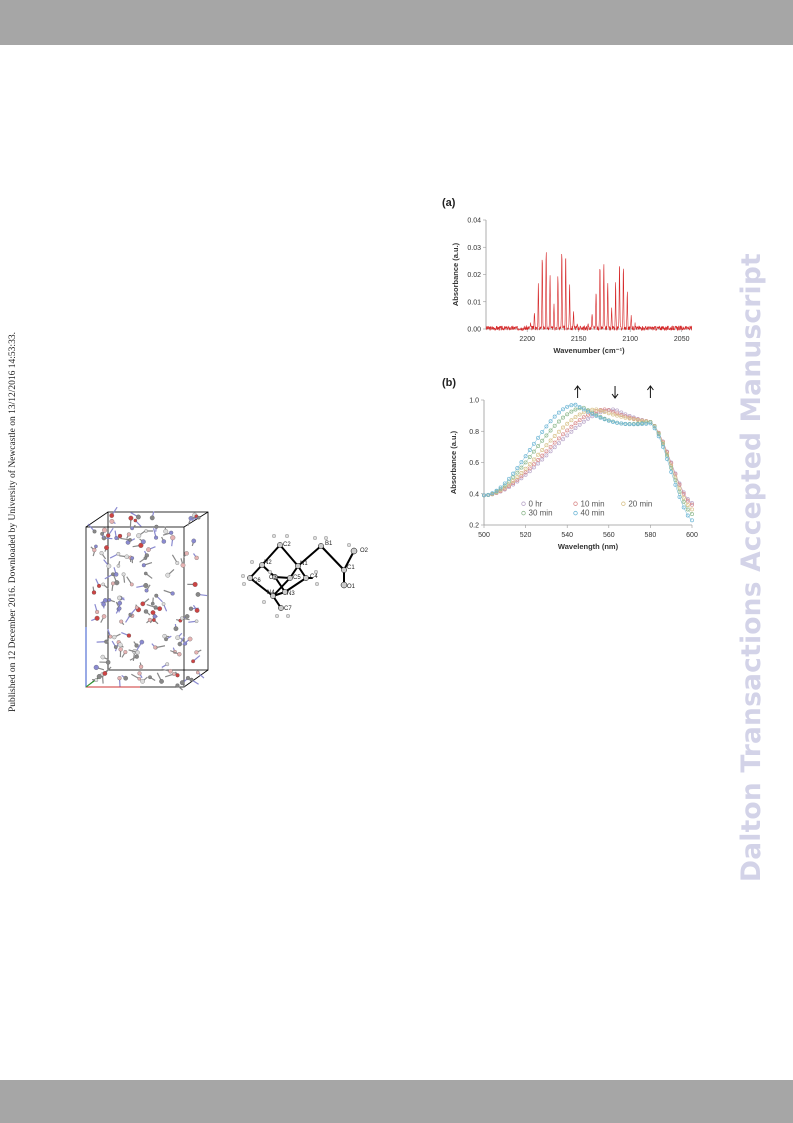  I want to click on y-tick-label: 1.0, so click(474, 401).